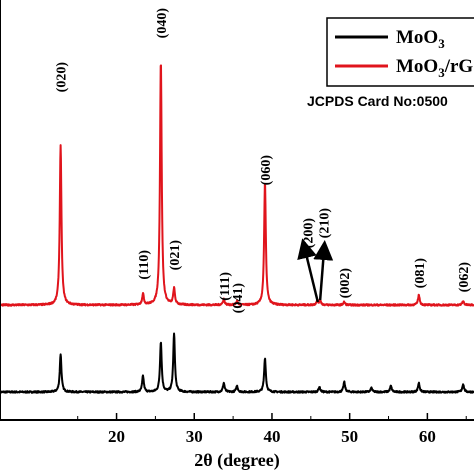 The width and height of the screenshot is (474, 474). I want to click on x-axis: 20 30 40 50 60, so click(272, 429).